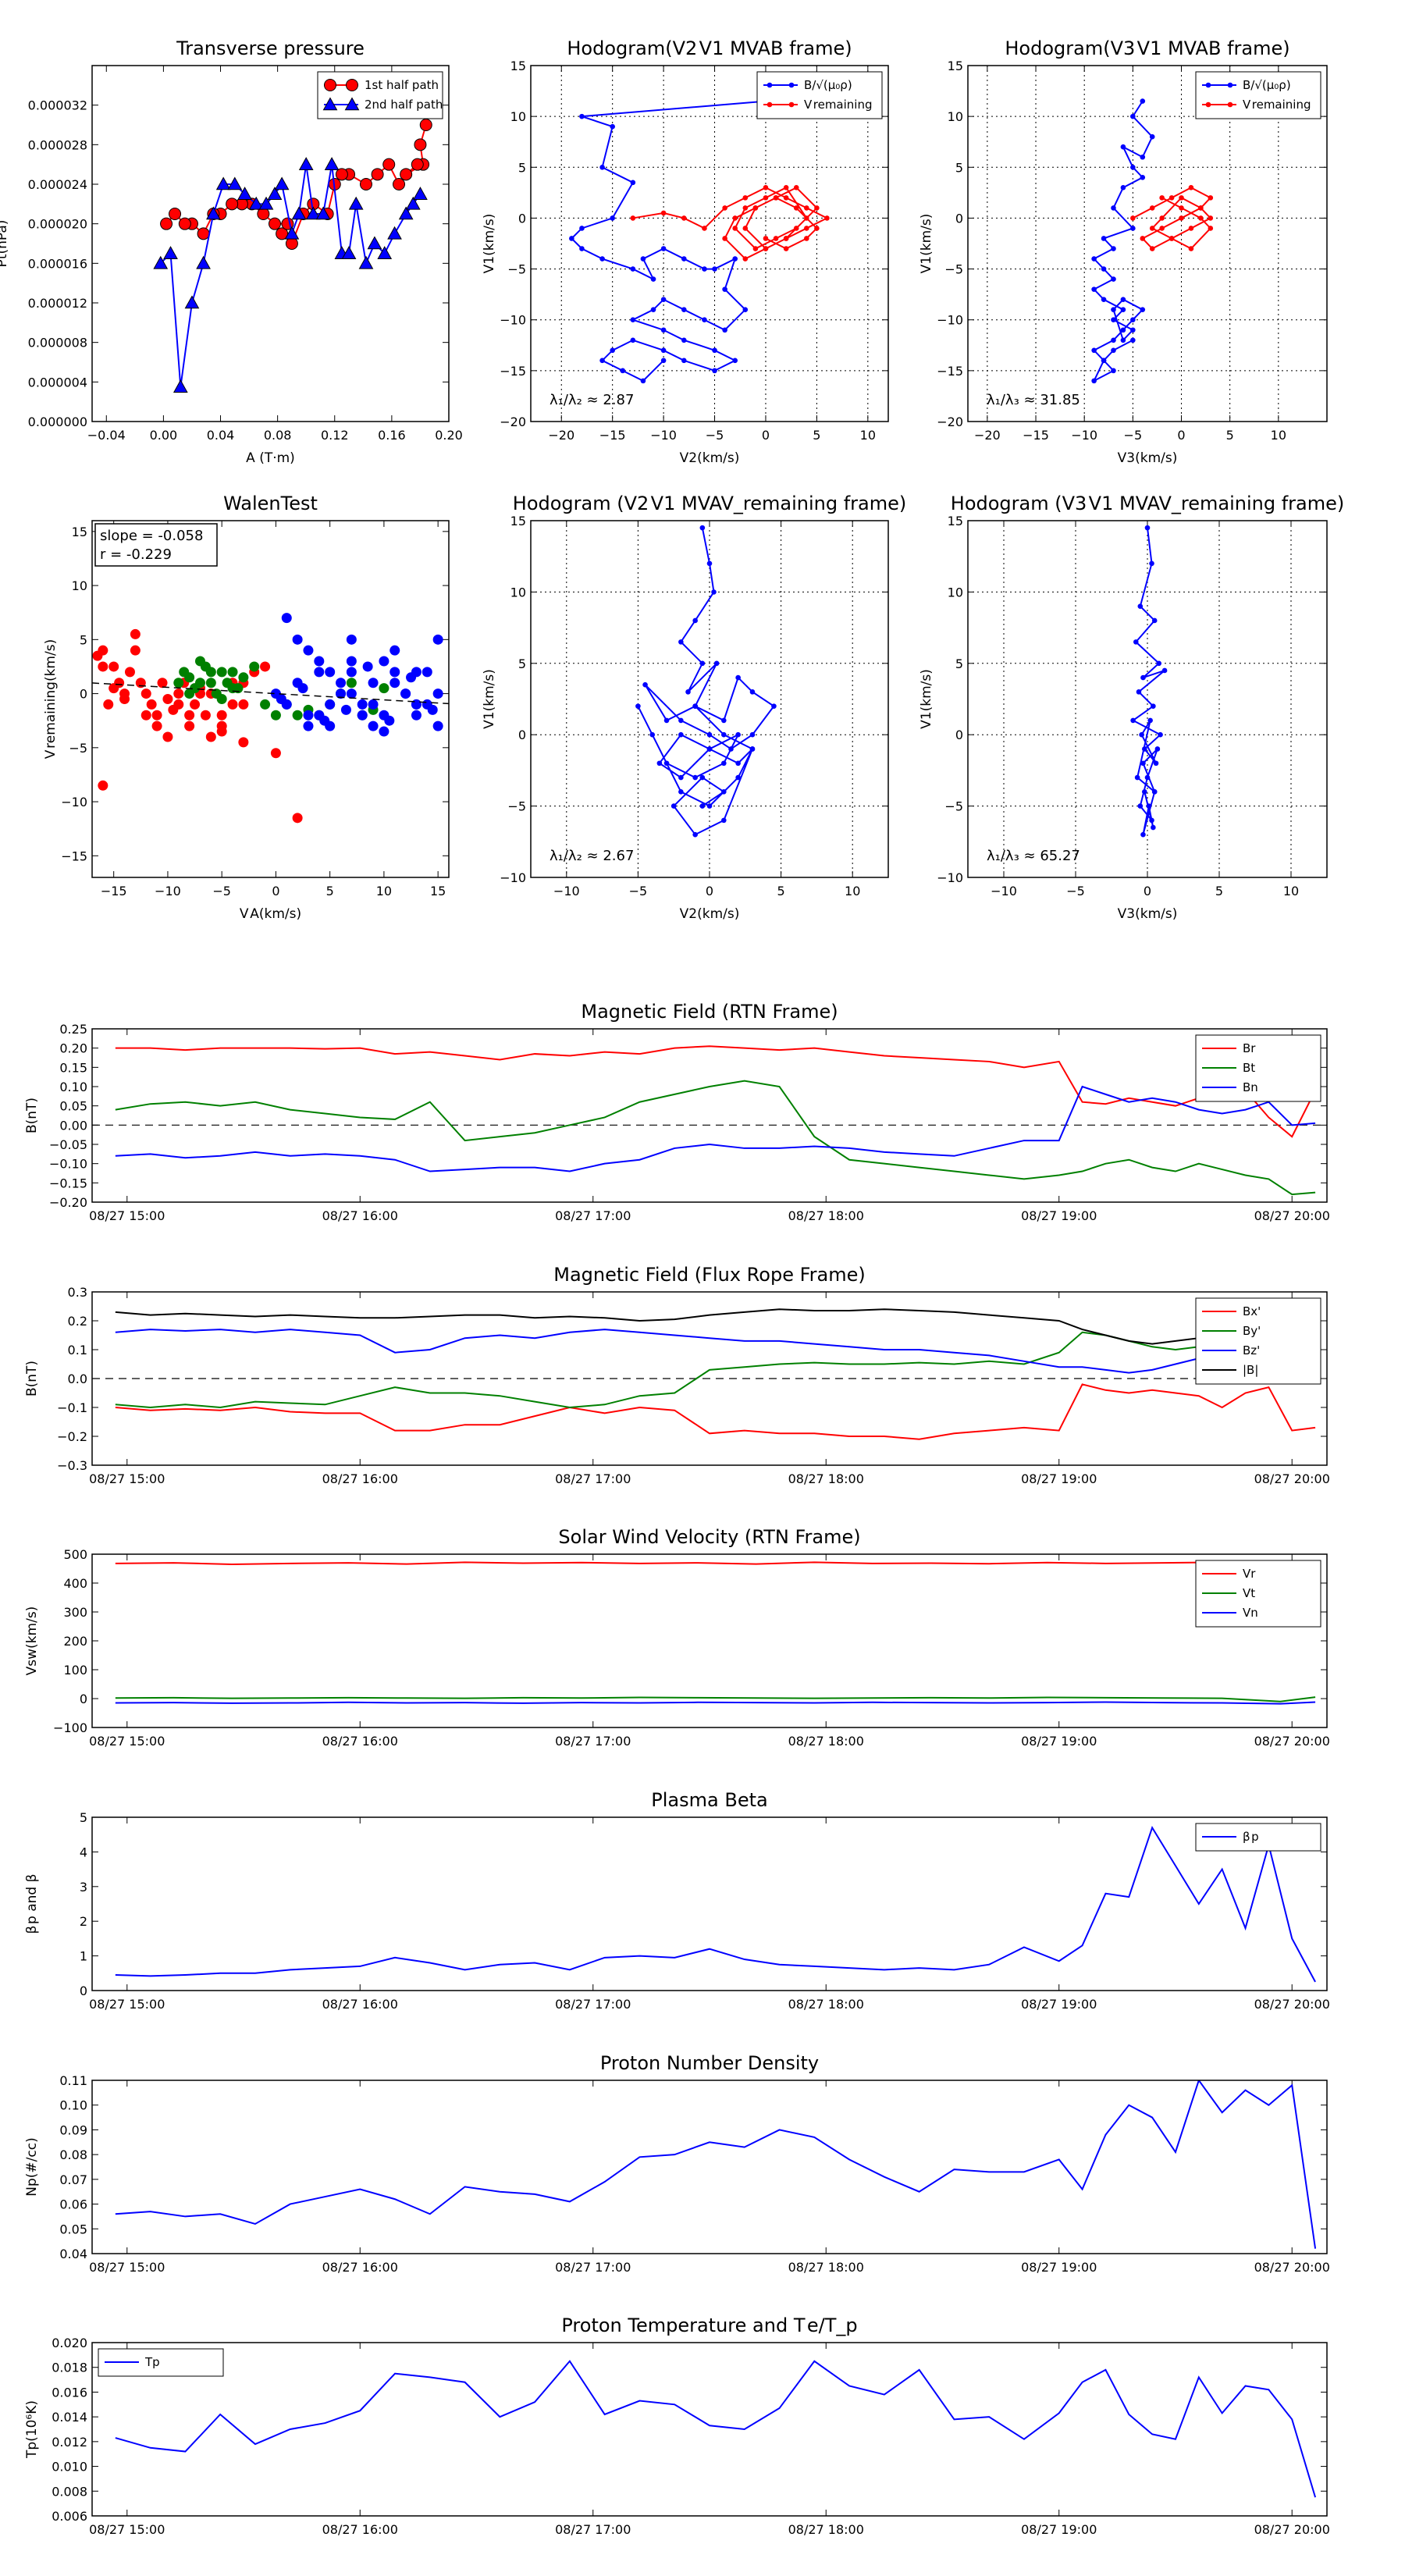 The width and height of the screenshot is (1405, 2576). I want to click on y-tick-label: 15, so click(518, 521).